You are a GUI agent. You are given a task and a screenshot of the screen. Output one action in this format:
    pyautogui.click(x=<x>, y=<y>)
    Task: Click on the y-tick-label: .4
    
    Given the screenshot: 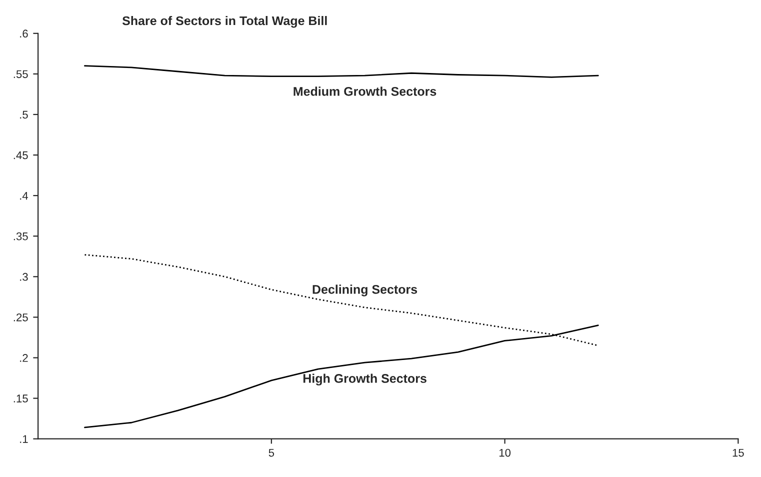 What is the action you would take?
    pyautogui.click(x=24, y=196)
    